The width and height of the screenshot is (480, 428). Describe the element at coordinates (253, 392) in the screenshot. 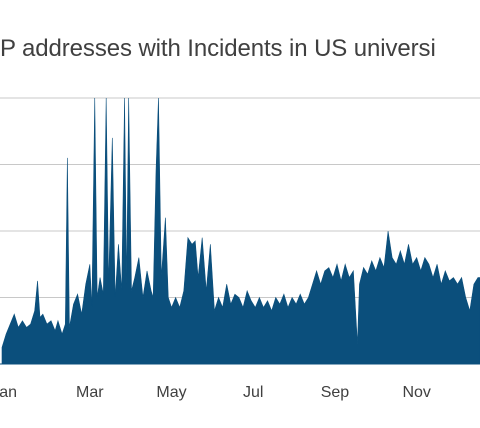

I see `x-tick-label: Jul` at that location.